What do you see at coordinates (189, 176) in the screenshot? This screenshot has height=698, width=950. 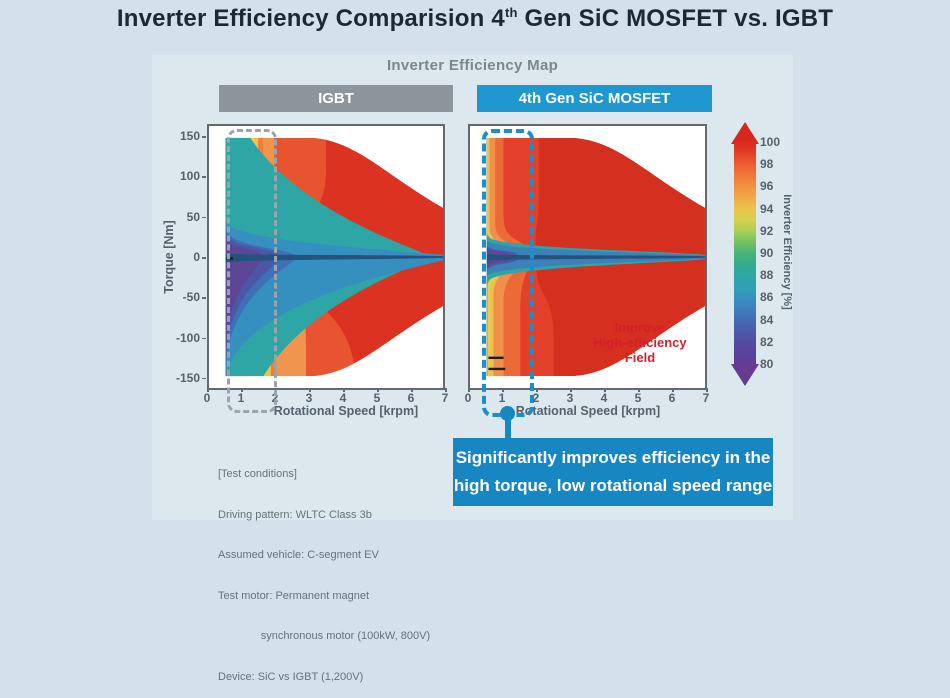 I see `y-tick-label: 100` at bounding box center [189, 176].